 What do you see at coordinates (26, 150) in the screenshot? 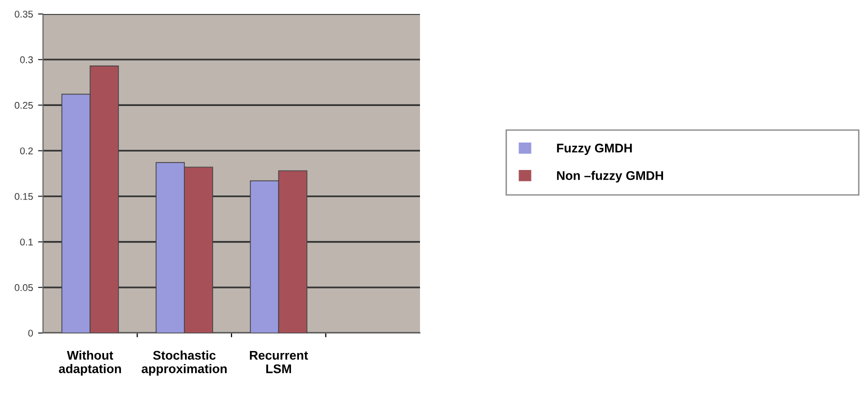
I see `y-tick-label: 0.2` at bounding box center [26, 150].